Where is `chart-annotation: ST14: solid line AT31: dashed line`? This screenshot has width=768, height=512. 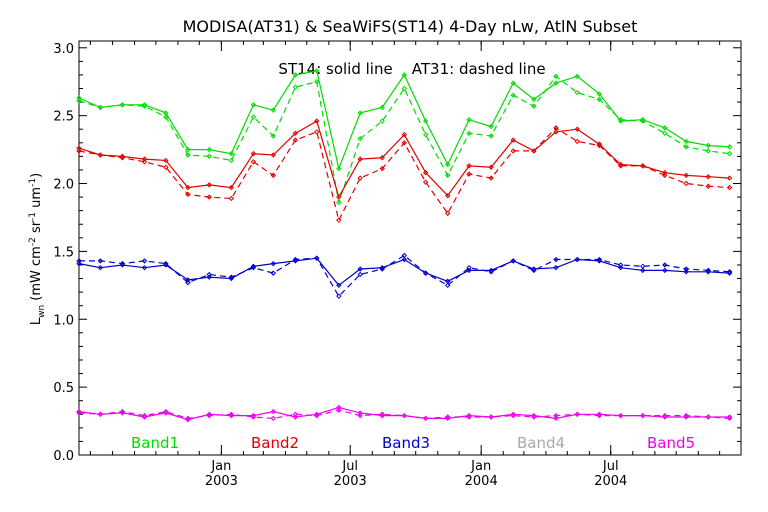 chart-annotation: ST14: solid line AT31: dashed line is located at coordinates (411, 69).